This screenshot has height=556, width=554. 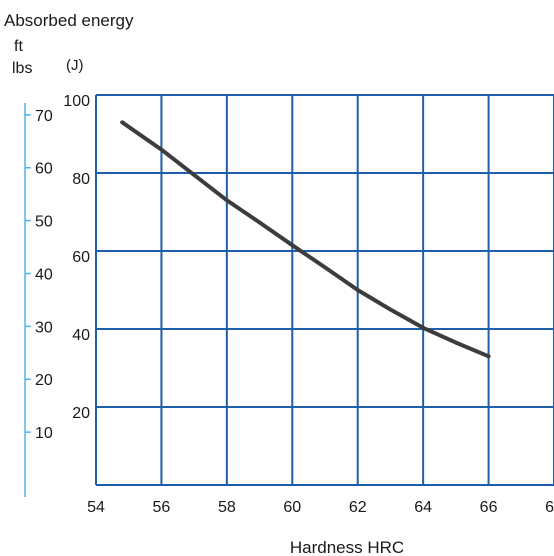 I want to click on x-axis-title: Hardness HRC, so click(x=347, y=547).